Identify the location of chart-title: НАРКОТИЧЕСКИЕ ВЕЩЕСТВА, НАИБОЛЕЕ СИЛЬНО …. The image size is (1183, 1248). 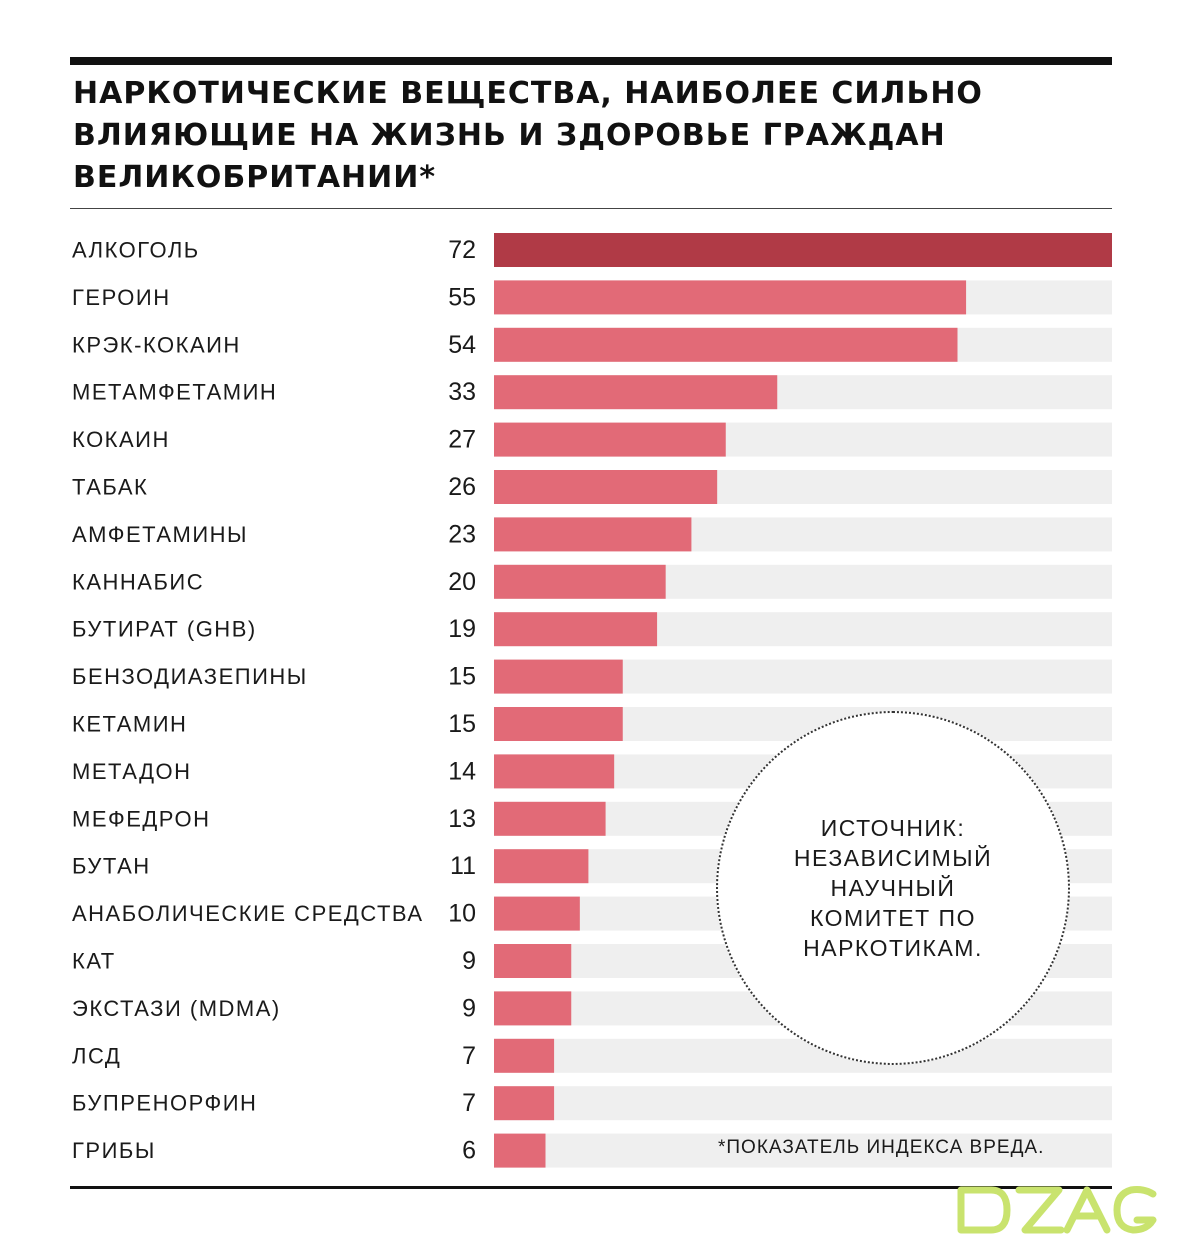
(528, 135).